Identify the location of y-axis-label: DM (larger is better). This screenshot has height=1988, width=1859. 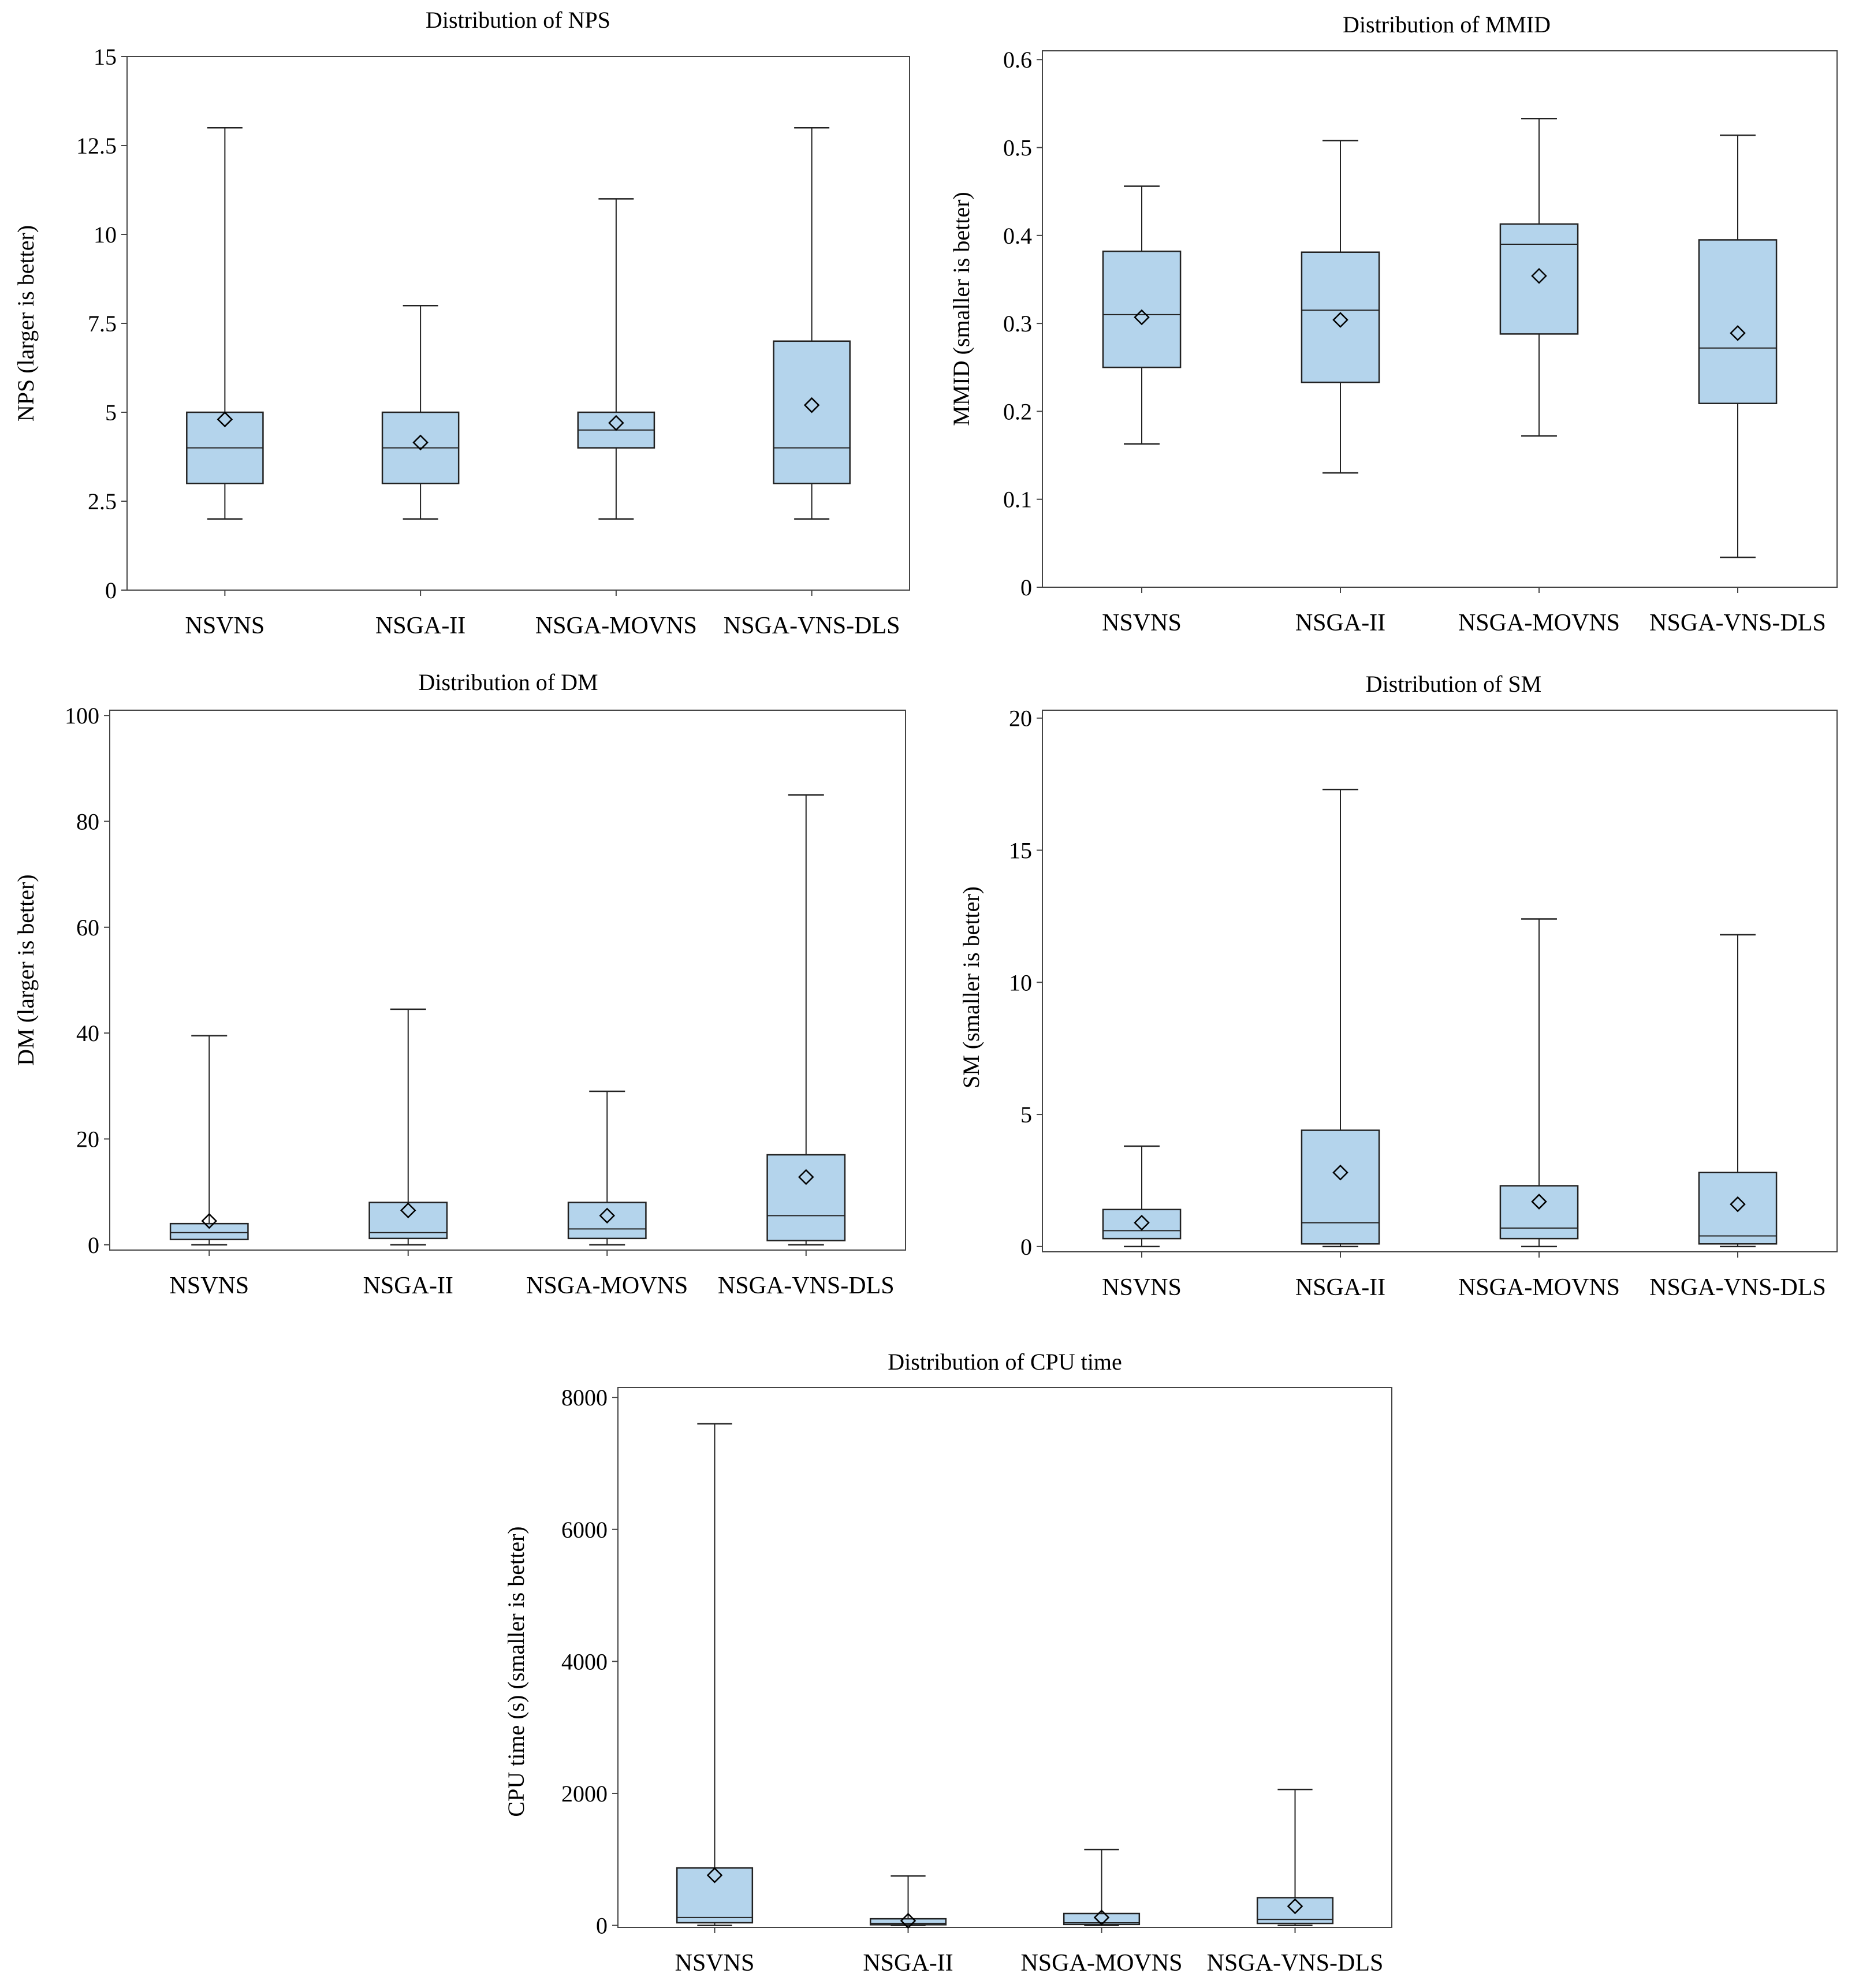
(26, 970).